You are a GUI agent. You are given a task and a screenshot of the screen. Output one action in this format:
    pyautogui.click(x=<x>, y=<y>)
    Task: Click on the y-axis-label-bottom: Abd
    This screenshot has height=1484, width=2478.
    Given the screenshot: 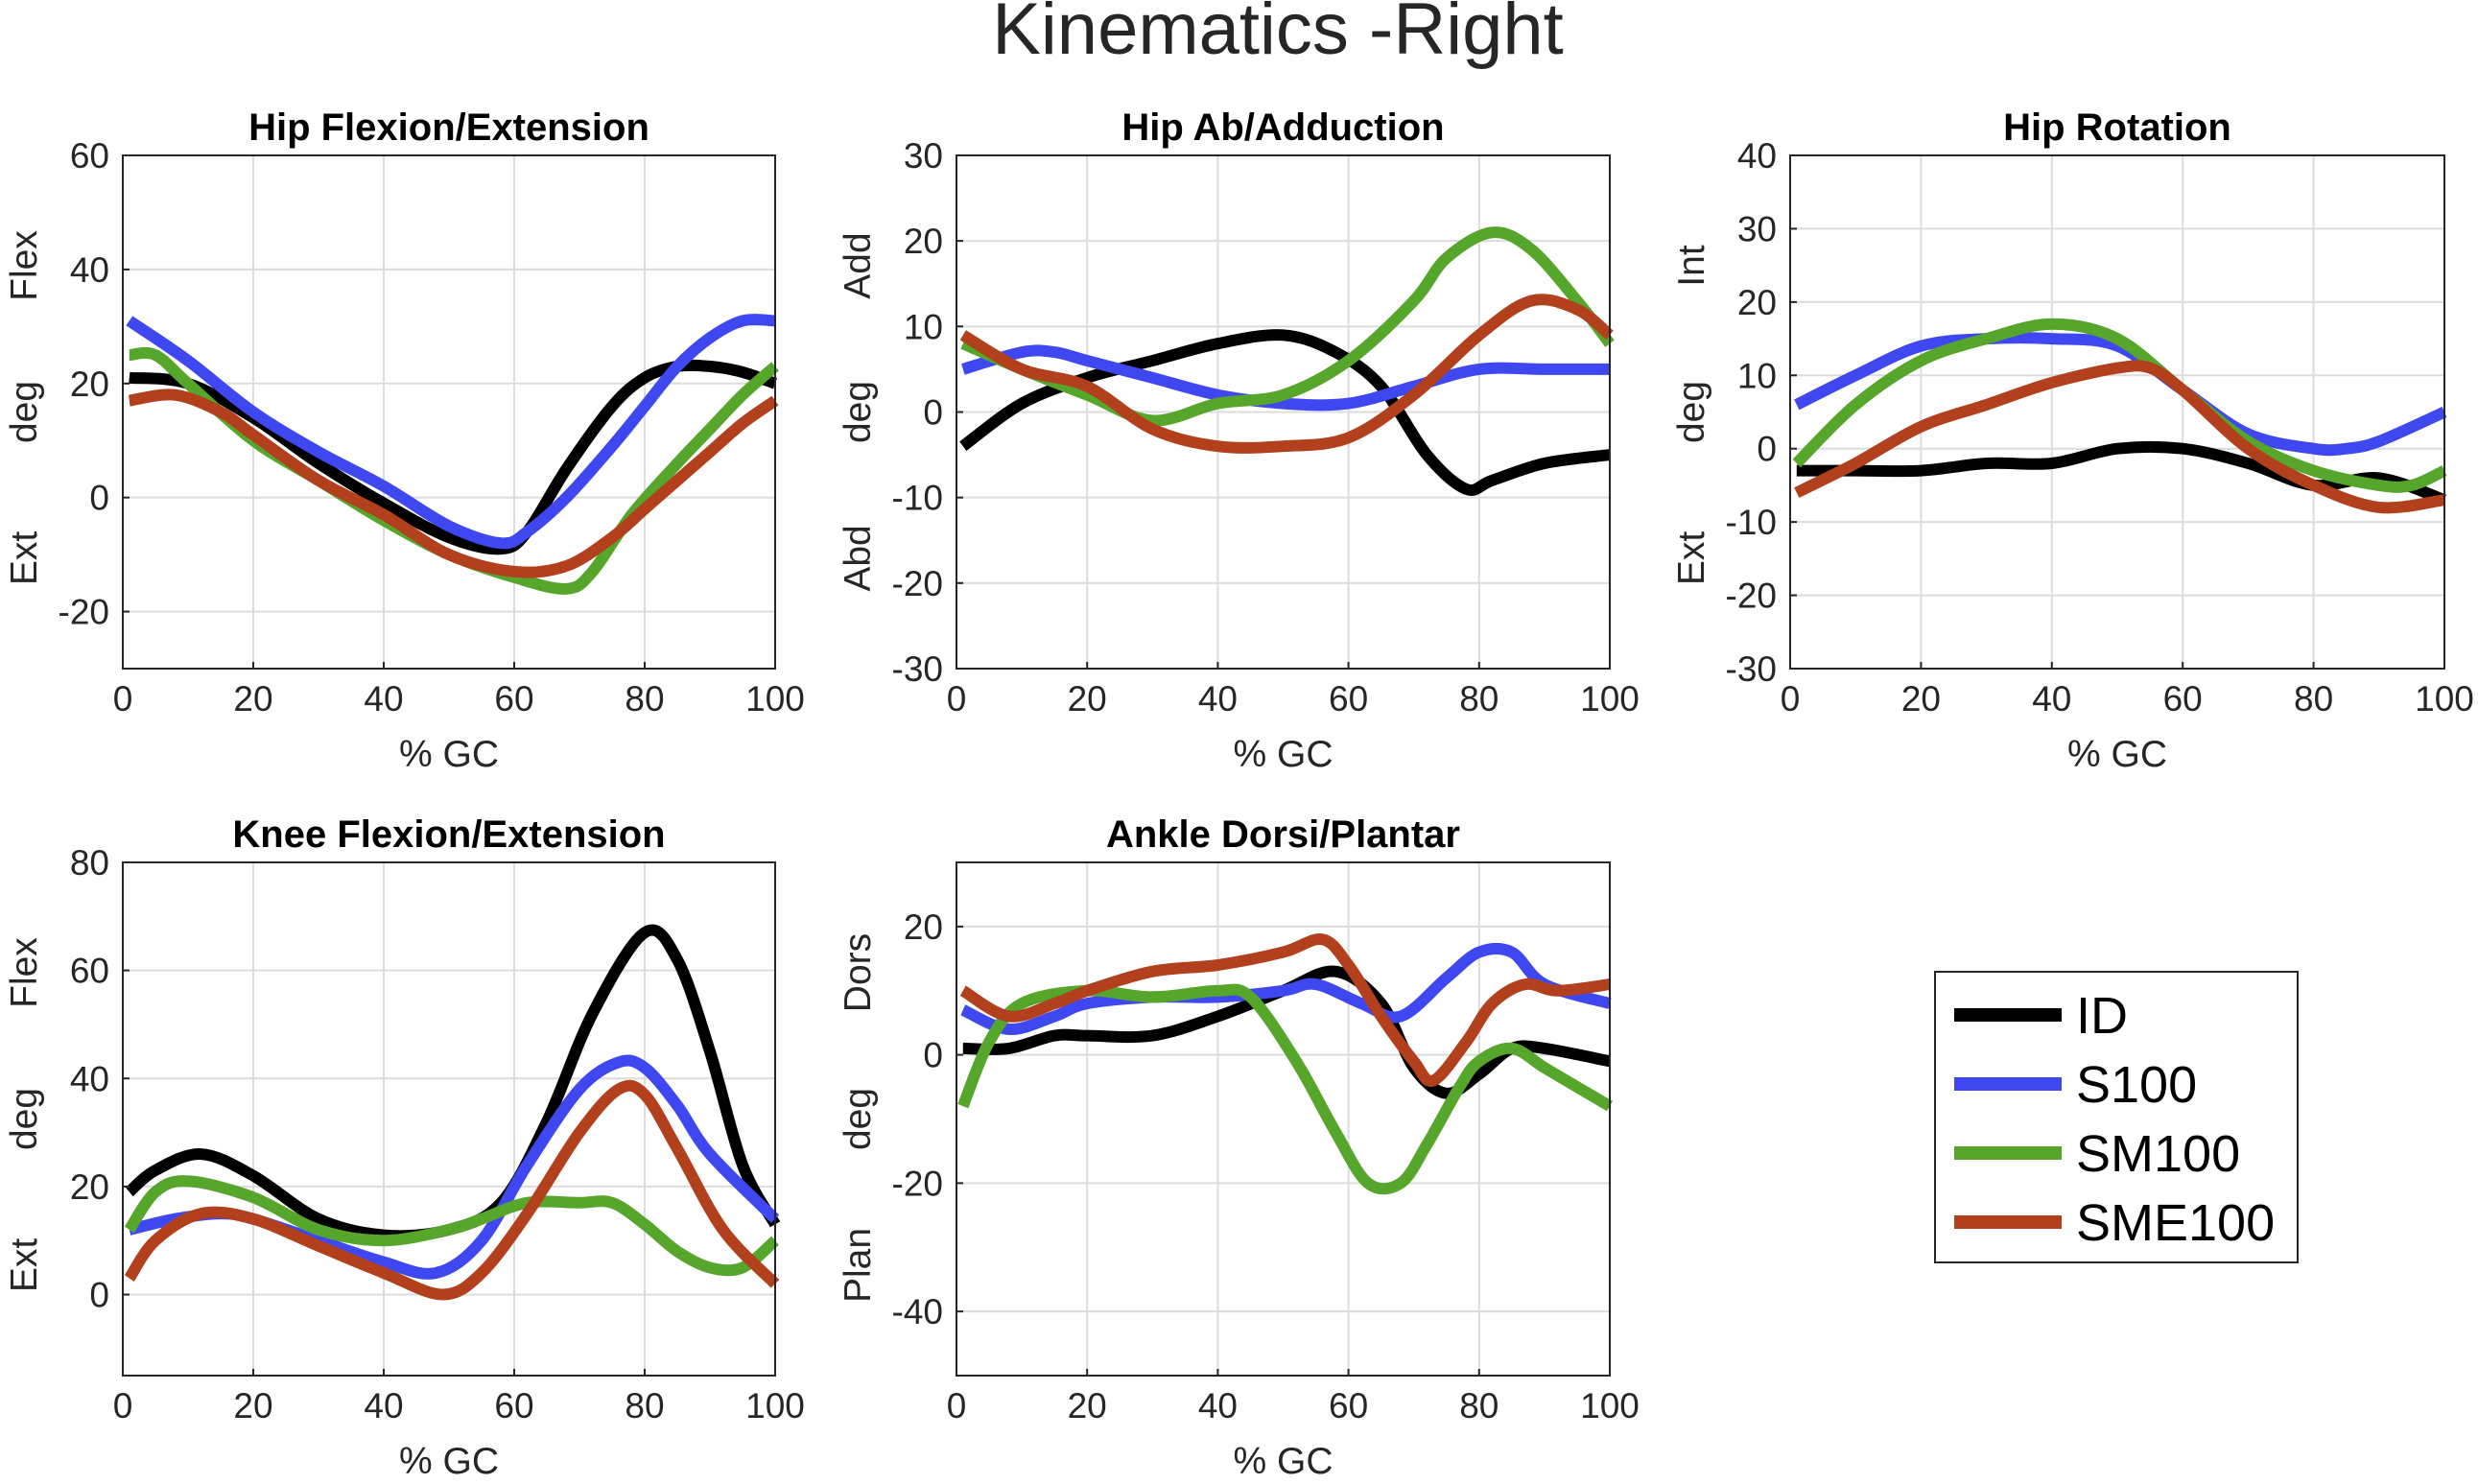 What is the action you would take?
    pyautogui.click(x=859, y=558)
    